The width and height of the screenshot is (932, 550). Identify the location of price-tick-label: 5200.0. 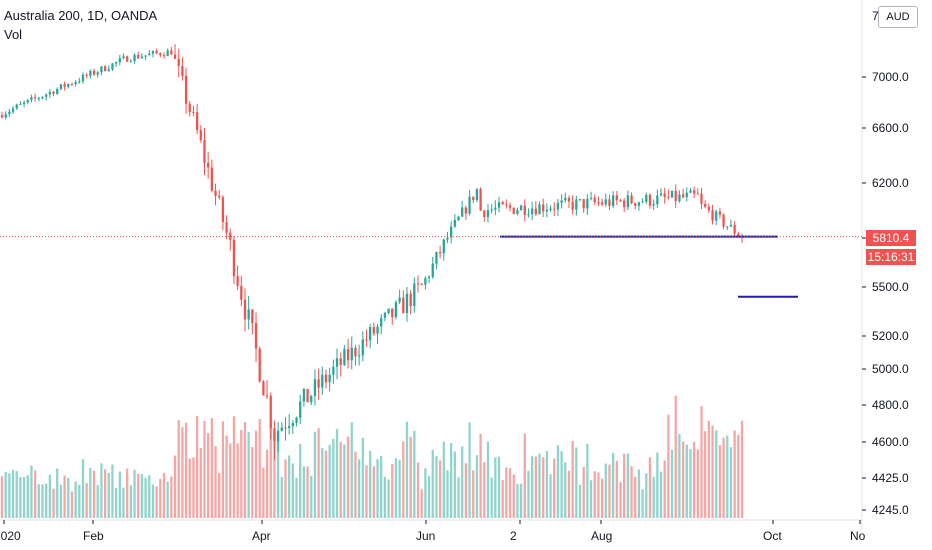
(890, 336).